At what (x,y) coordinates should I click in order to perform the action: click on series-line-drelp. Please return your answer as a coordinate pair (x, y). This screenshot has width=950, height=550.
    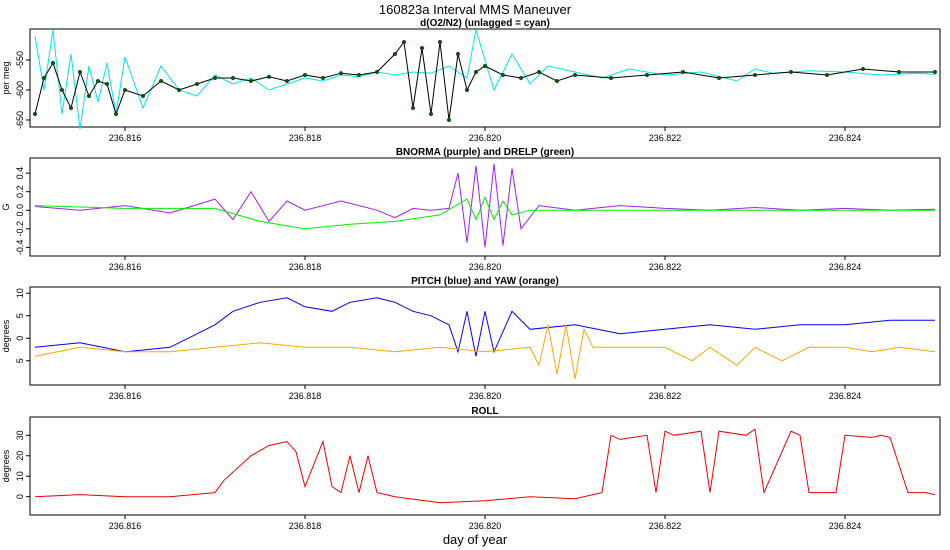
    Looking at the image, I should click on (484, 212).